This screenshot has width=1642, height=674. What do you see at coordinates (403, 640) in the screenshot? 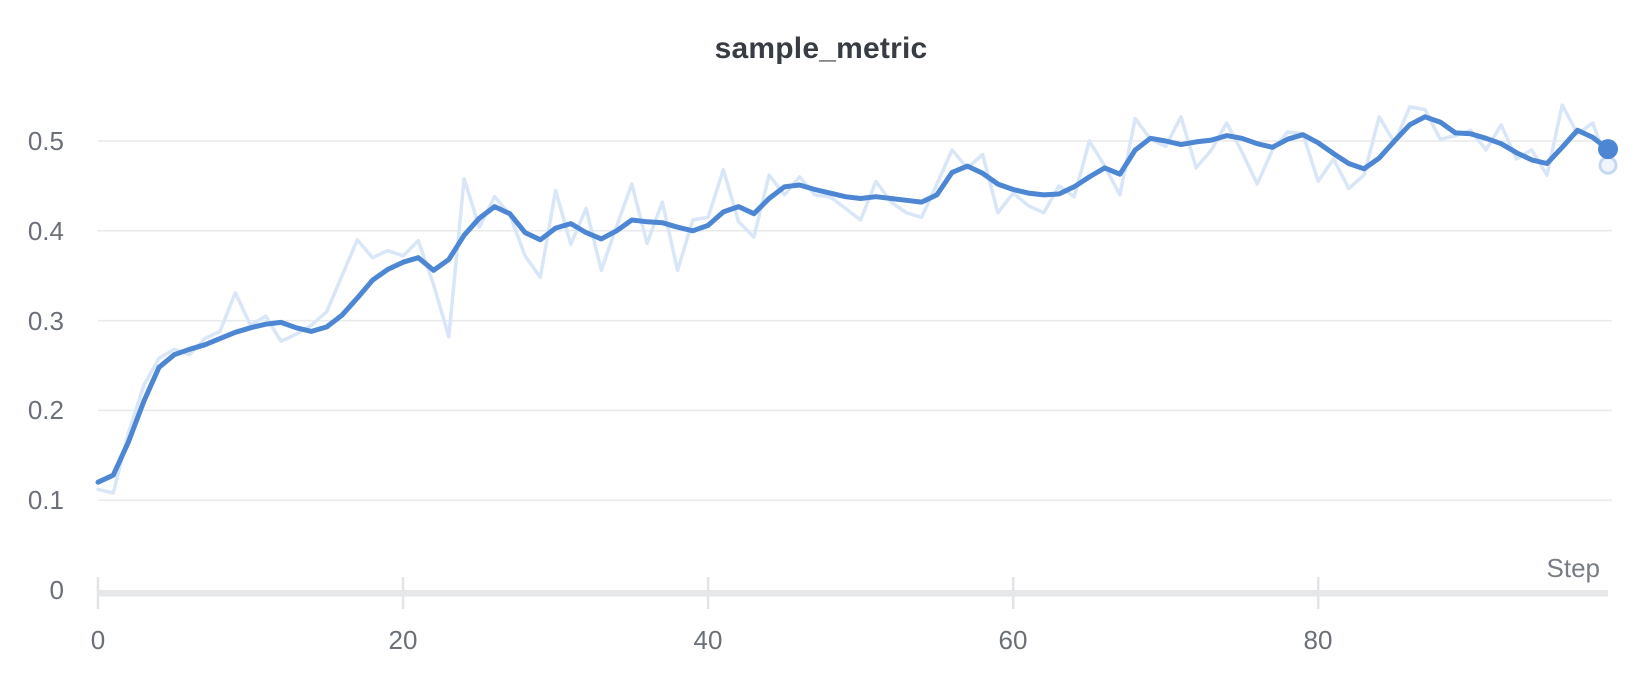
I see `x-tick-label-20: 20` at bounding box center [403, 640].